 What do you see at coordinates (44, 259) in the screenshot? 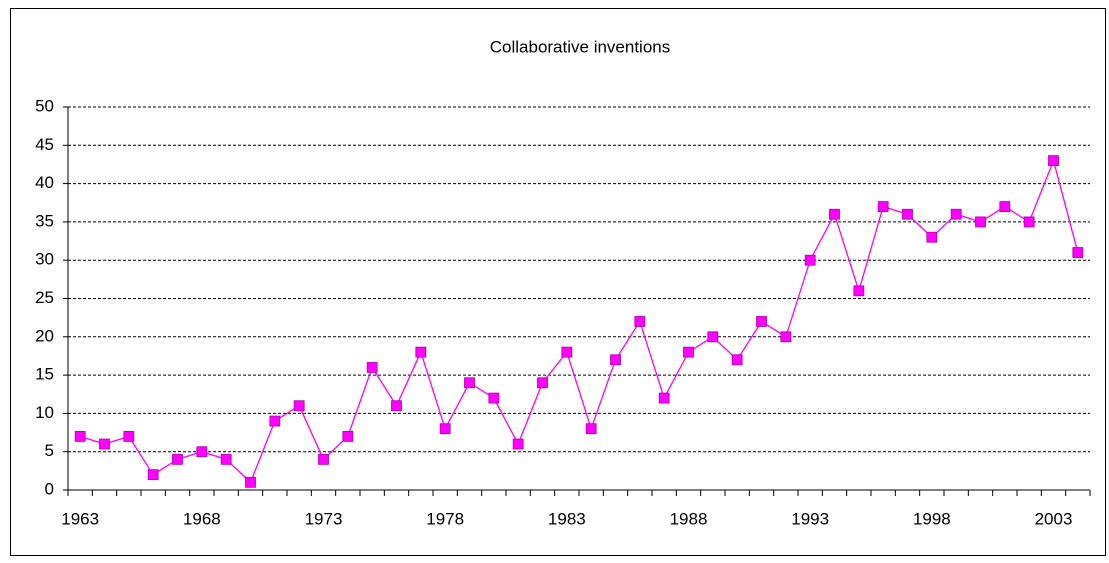
I see `y-tick-label: 30` at bounding box center [44, 259].